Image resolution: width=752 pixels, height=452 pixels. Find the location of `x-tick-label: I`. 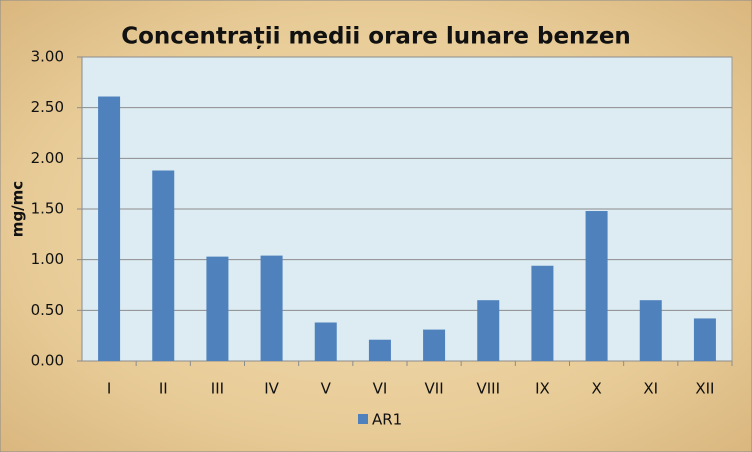

x-tick-label: I is located at coordinates (109, 389).